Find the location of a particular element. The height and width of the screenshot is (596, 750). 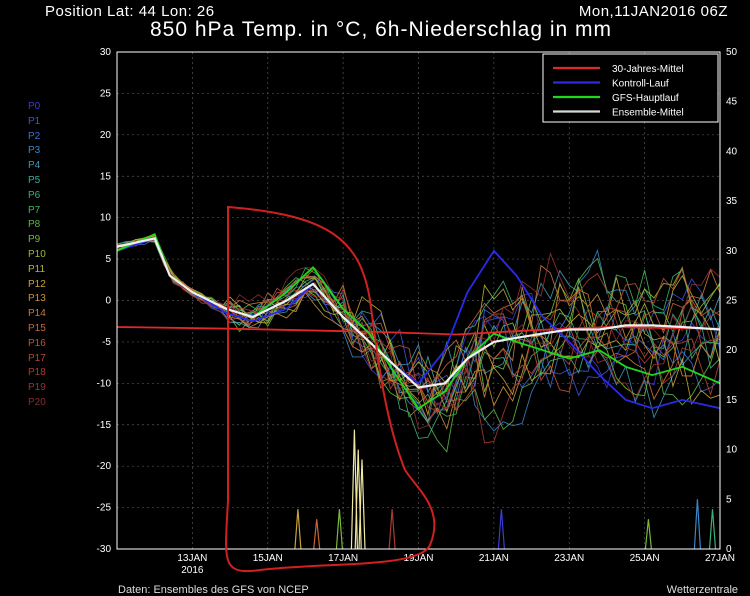

run-date: Mon,11JAN2016 06Z is located at coordinates (653, 11).